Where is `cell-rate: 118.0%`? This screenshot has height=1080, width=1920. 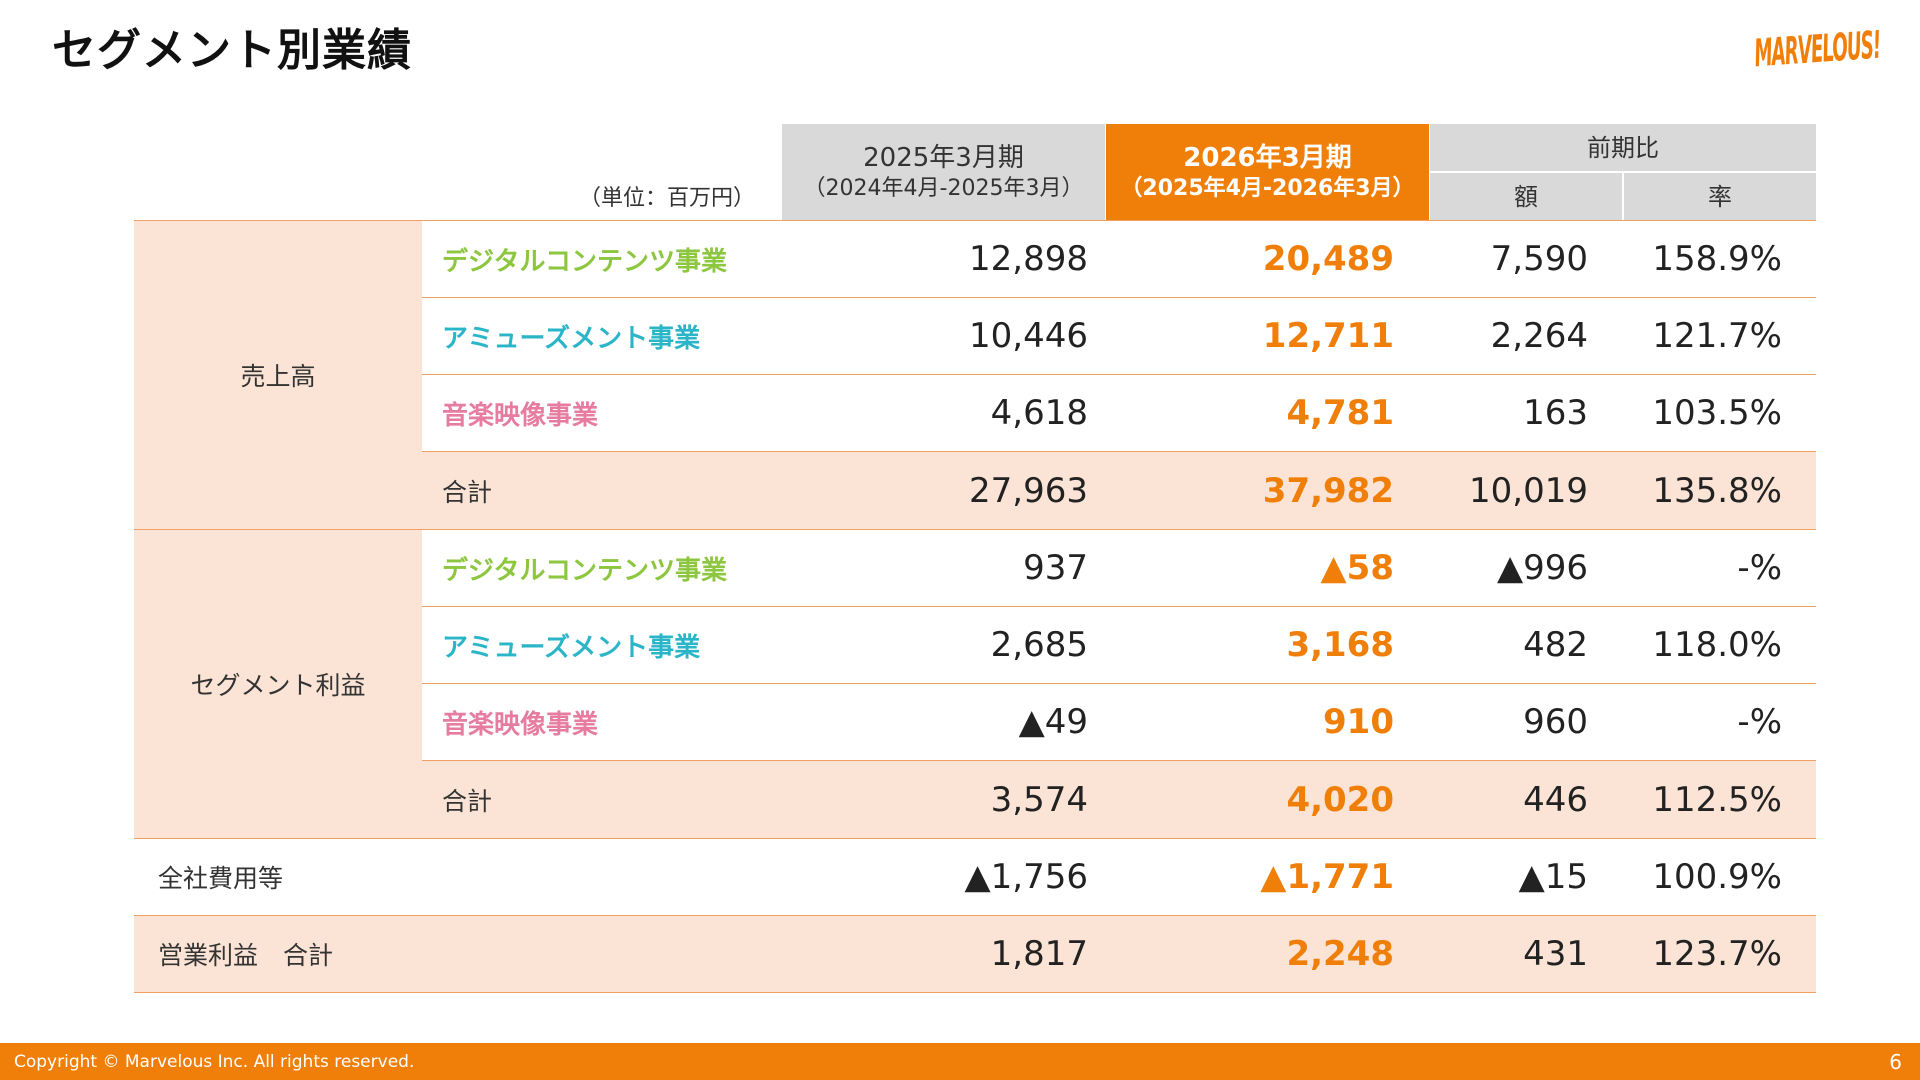
cell-rate: 118.0% is located at coordinates (1717, 645).